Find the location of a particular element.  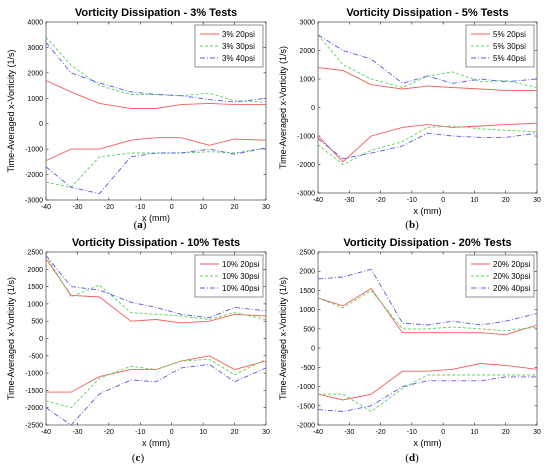

y-tick-label: -2500 is located at coordinates (34, 426).